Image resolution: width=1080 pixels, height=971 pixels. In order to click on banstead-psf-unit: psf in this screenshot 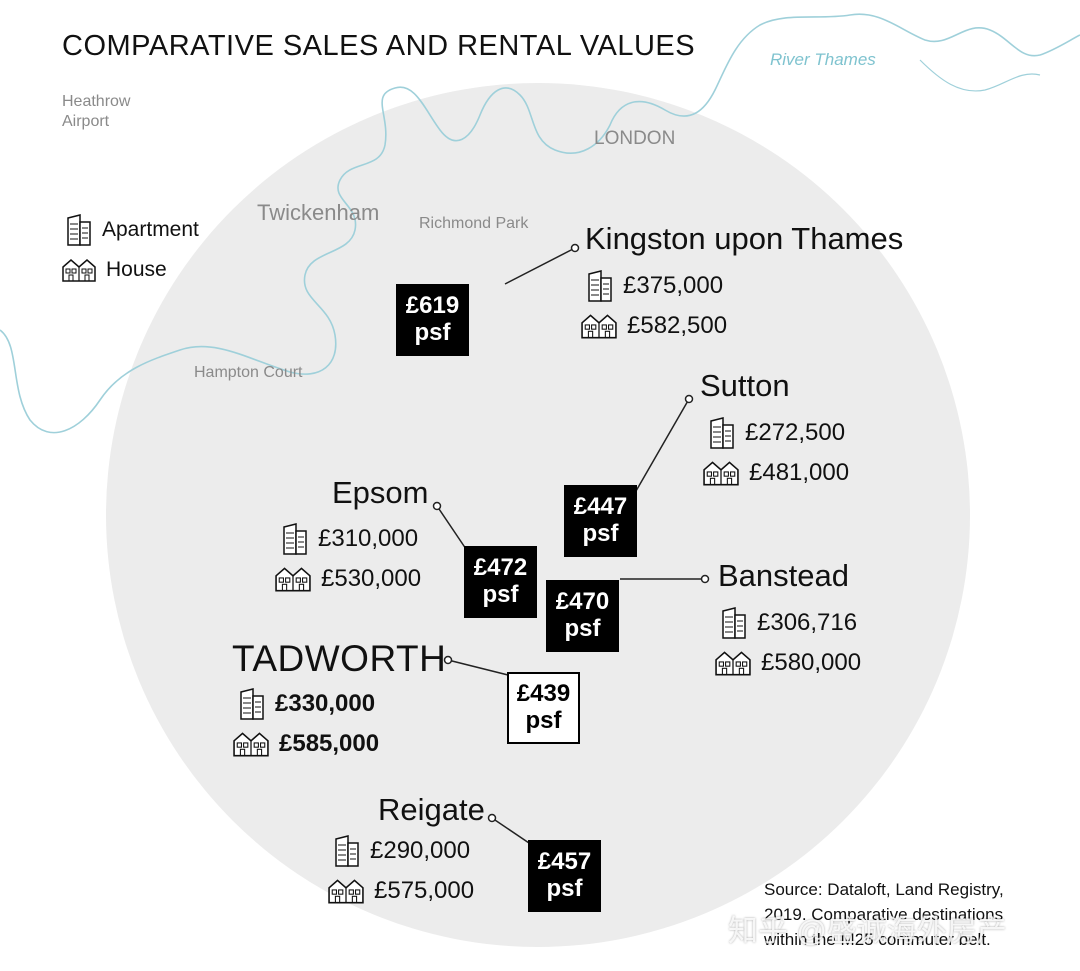, I will do `click(582, 628)`.